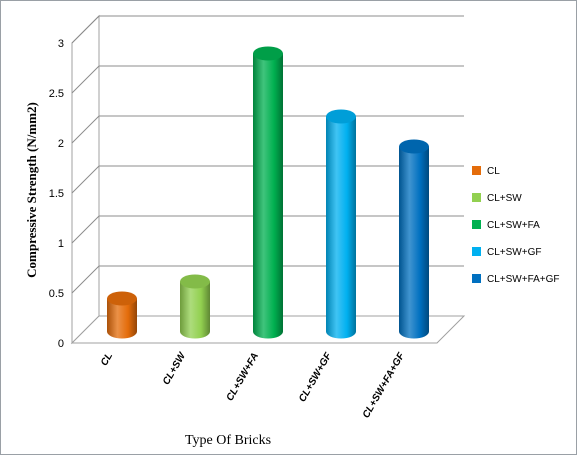 Image resolution: width=577 pixels, height=455 pixels. Describe the element at coordinates (493, 171) in the screenshot. I see `legend-label: CL` at that location.